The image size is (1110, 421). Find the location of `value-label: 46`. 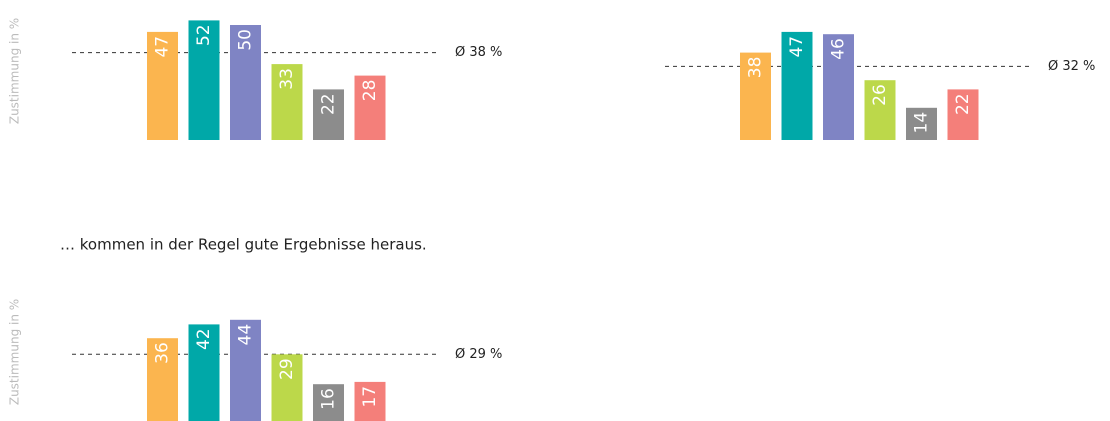

value-label: 46 is located at coordinates (839, 49).